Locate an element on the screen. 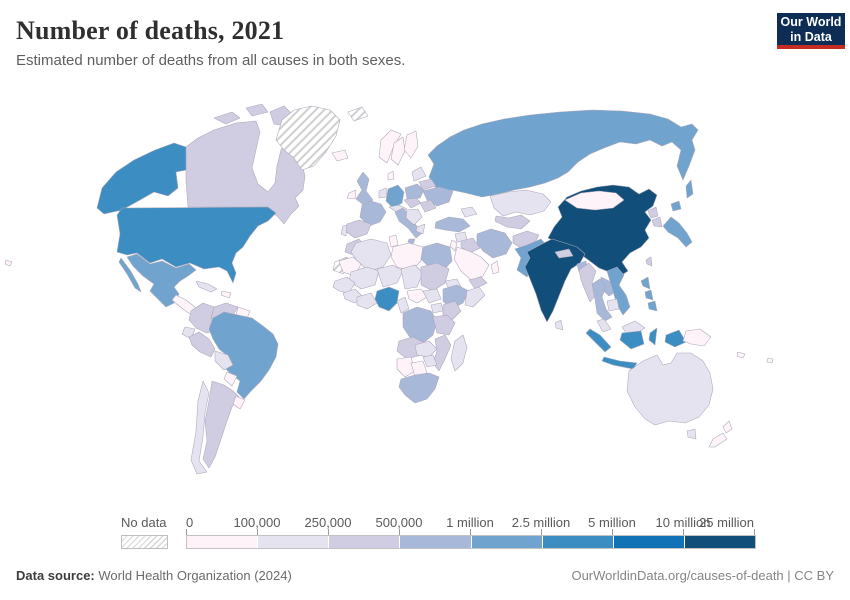  country-sri-lanka is located at coordinates (559, 325).